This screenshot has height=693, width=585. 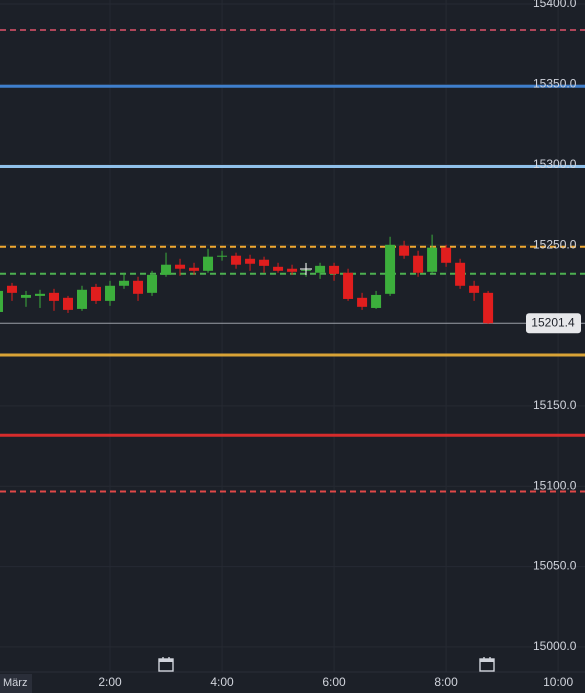 I want to click on x-tick-label: 6:00, so click(x=334, y=682).